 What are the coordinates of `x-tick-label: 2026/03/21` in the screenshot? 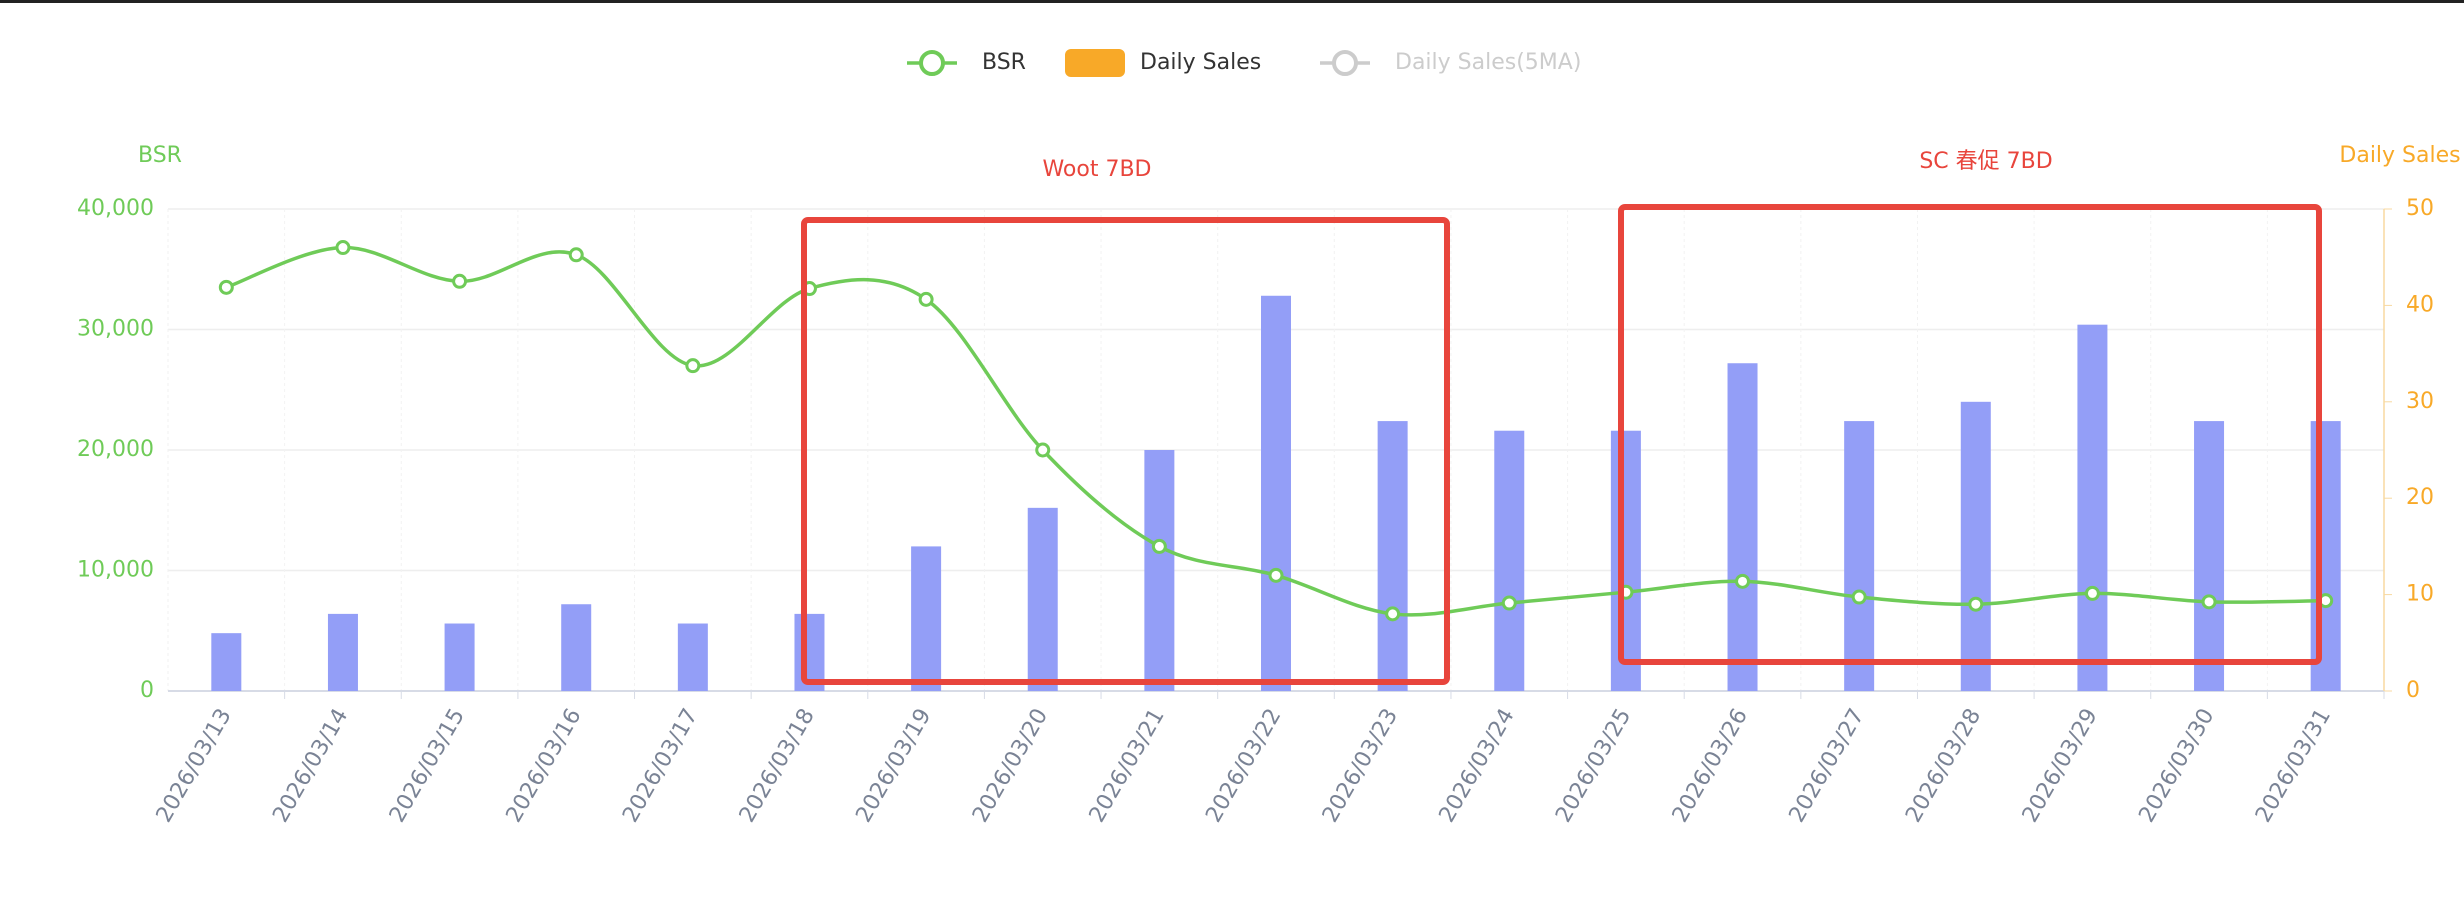 It's located at (1127, 766).